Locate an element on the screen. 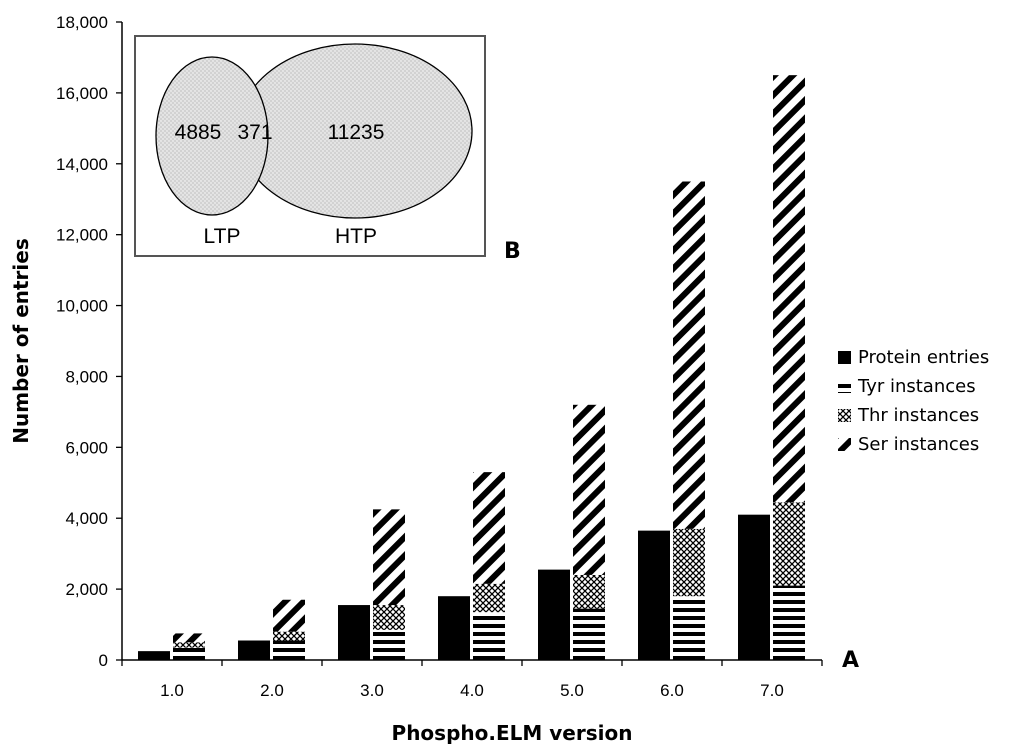  legend-label: Protein entries is located at coordinates (923, 357).